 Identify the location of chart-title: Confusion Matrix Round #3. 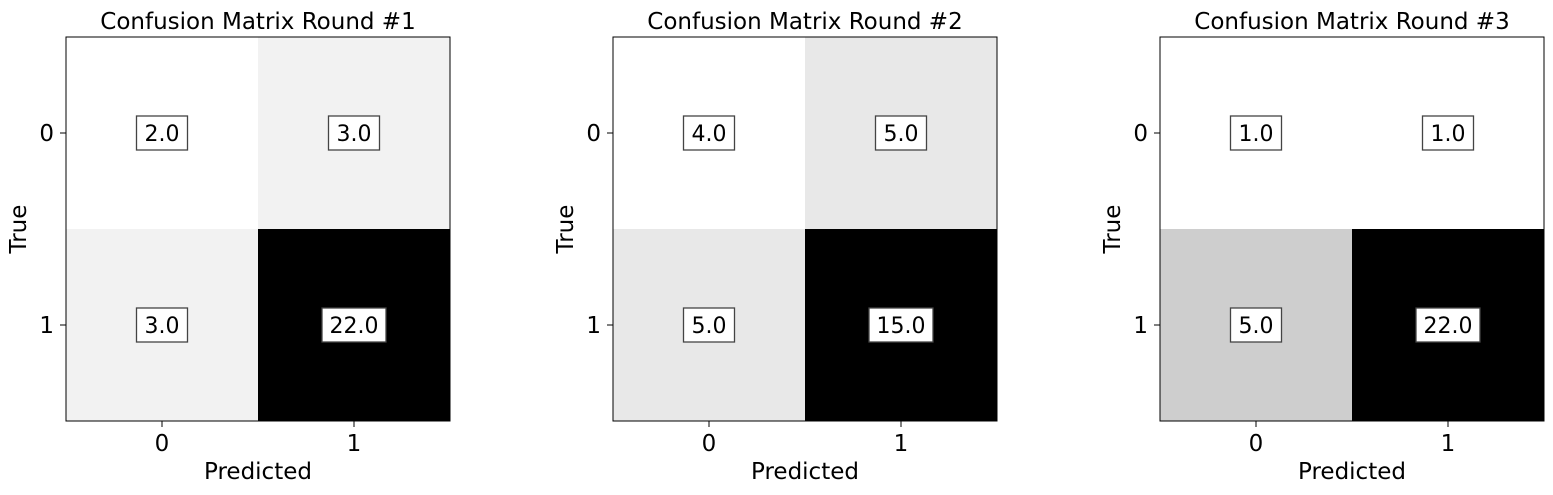
(1351, 22).